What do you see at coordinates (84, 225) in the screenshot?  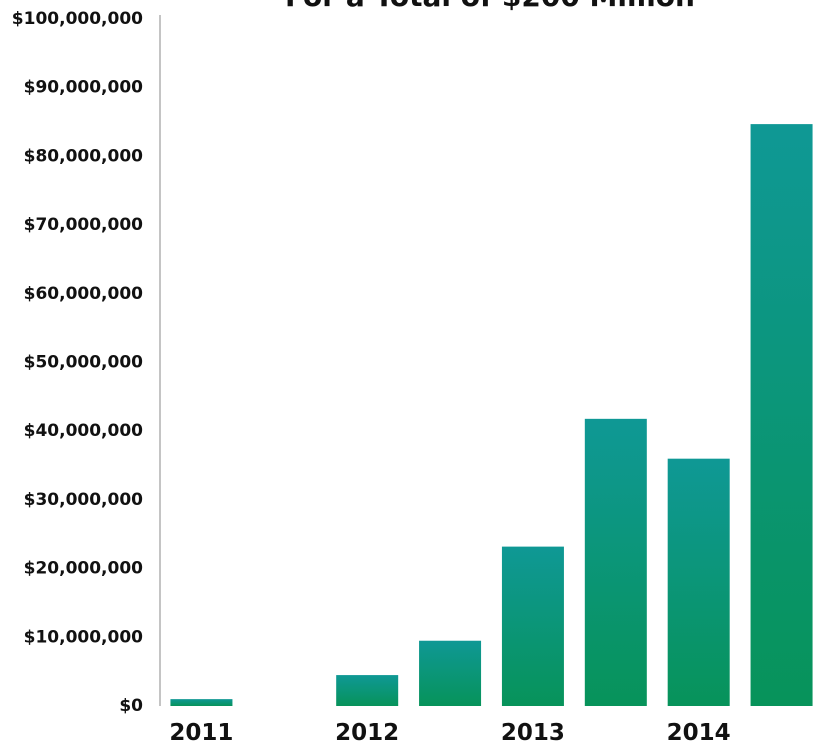 I see `y-tick-label: $70,000,000` at bounding box center [84, 225].